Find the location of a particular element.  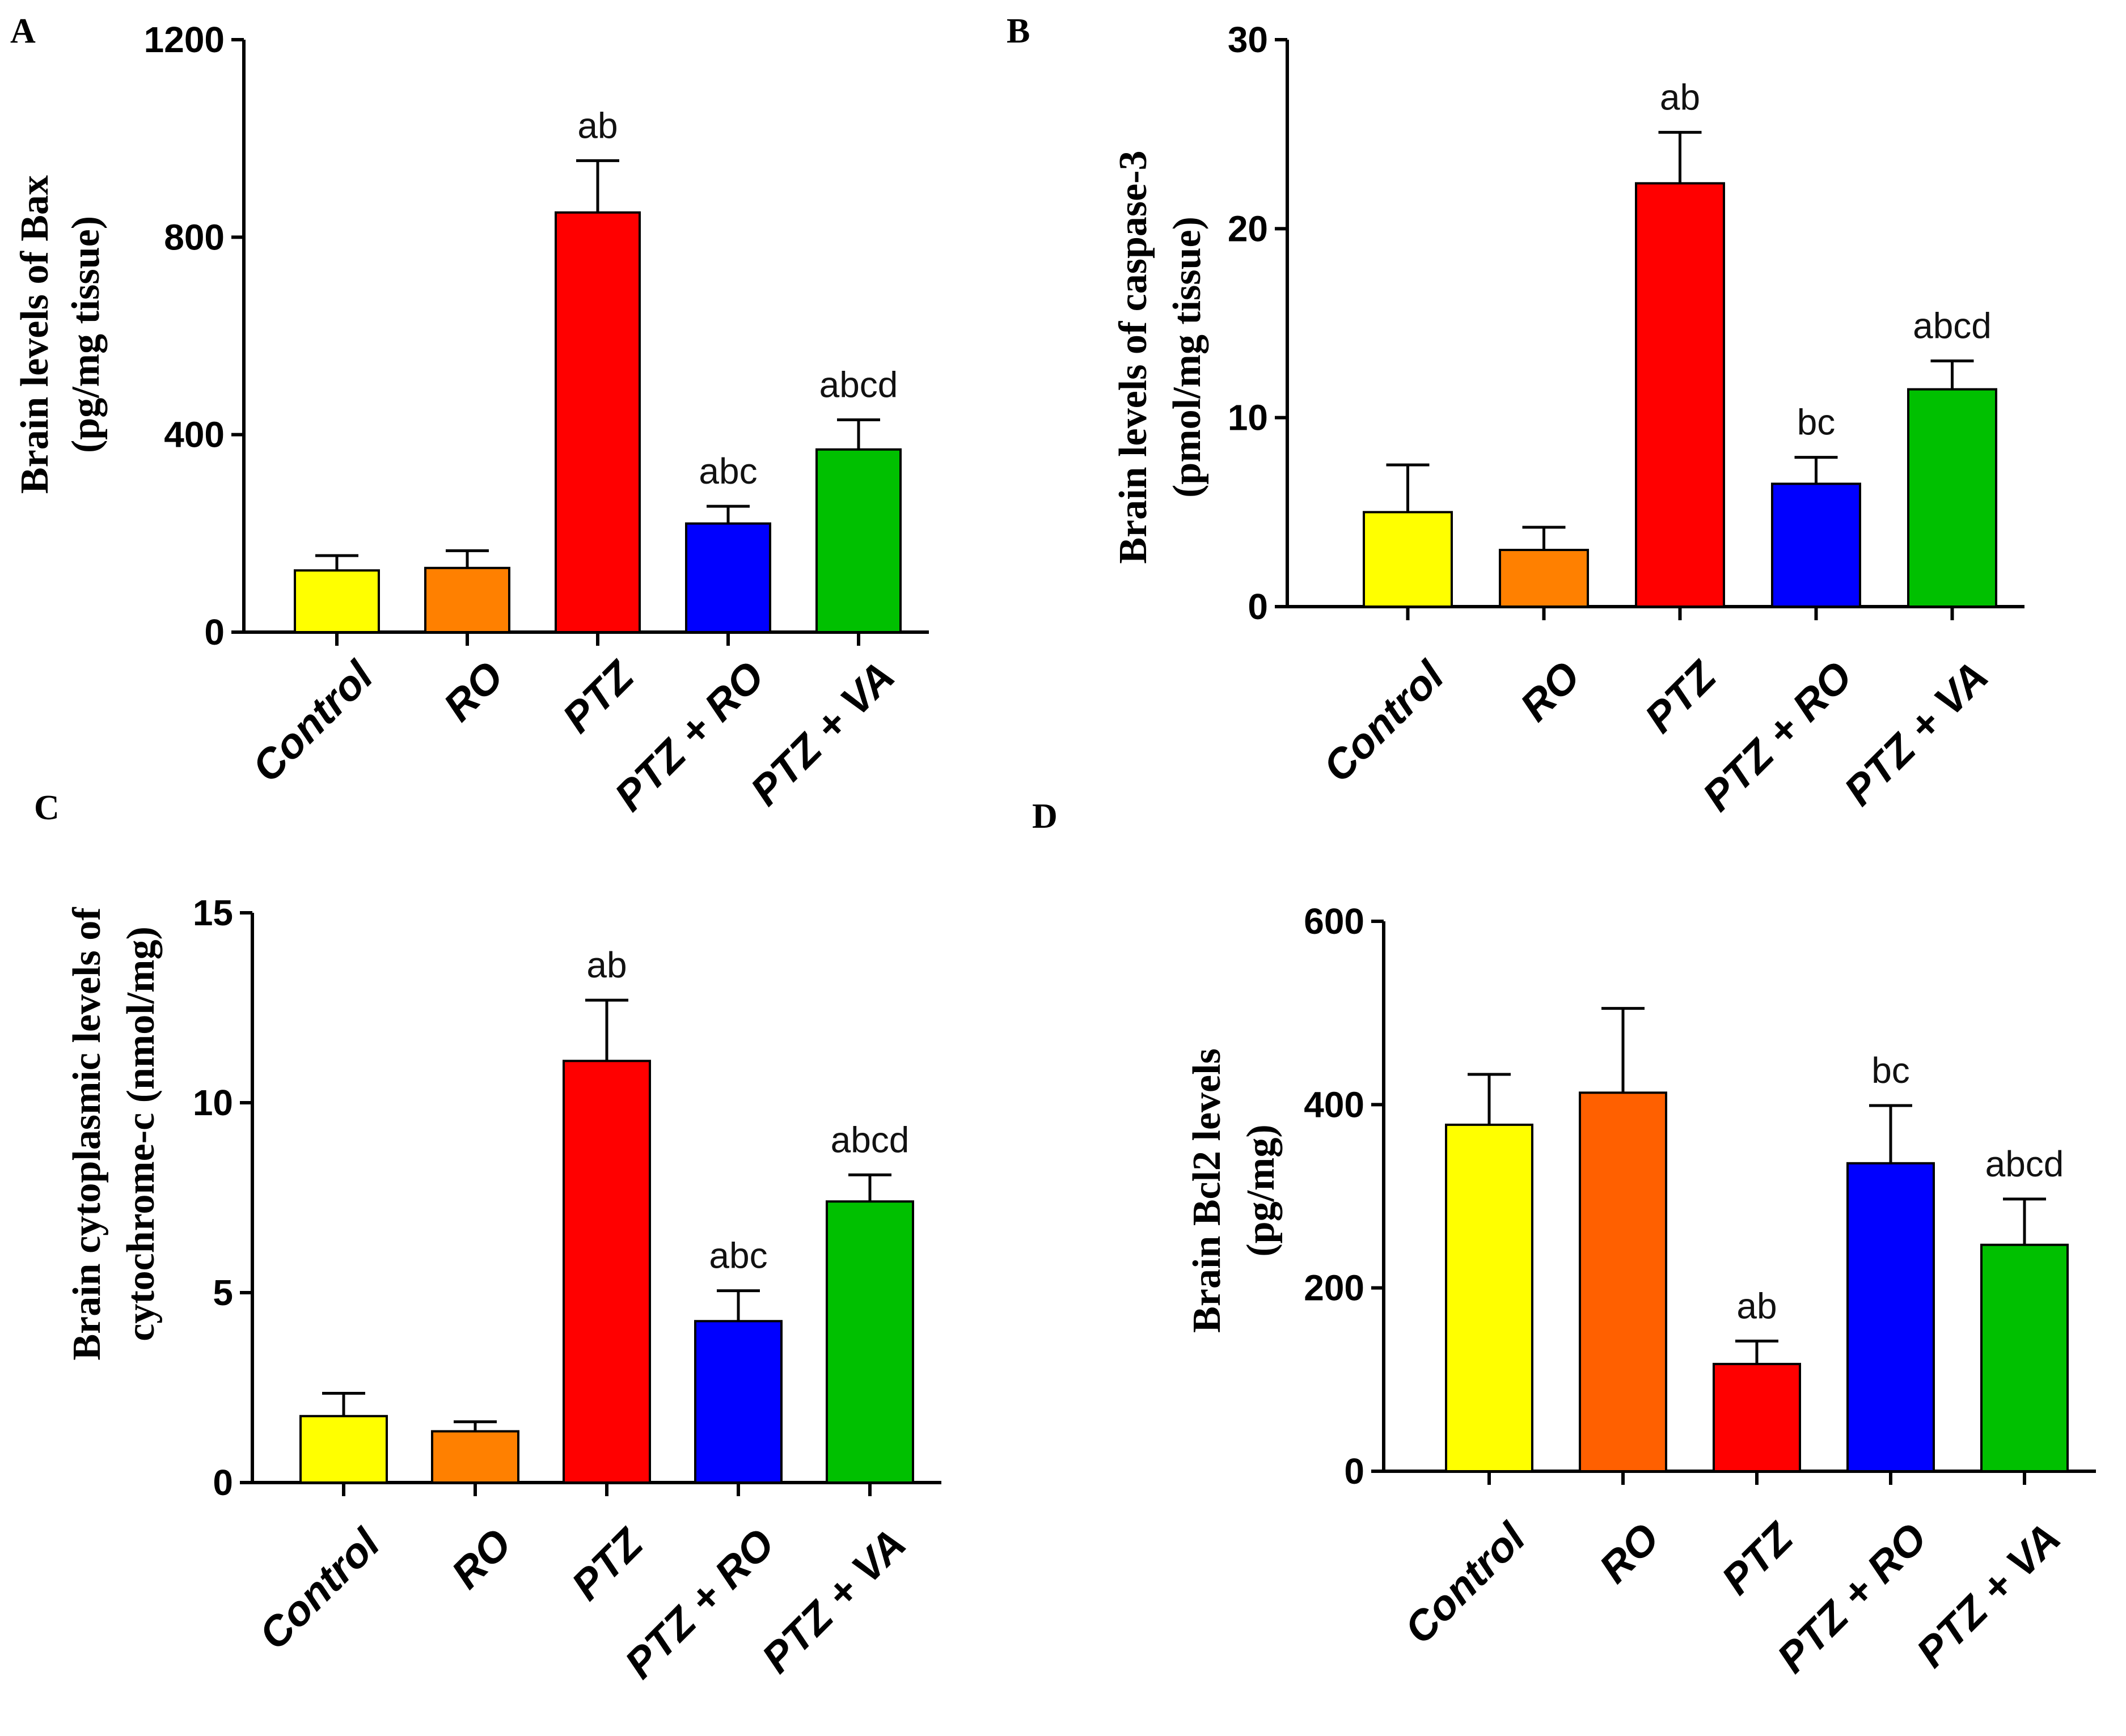

y-tick-label: 800 is located at coordinates (194, 237).